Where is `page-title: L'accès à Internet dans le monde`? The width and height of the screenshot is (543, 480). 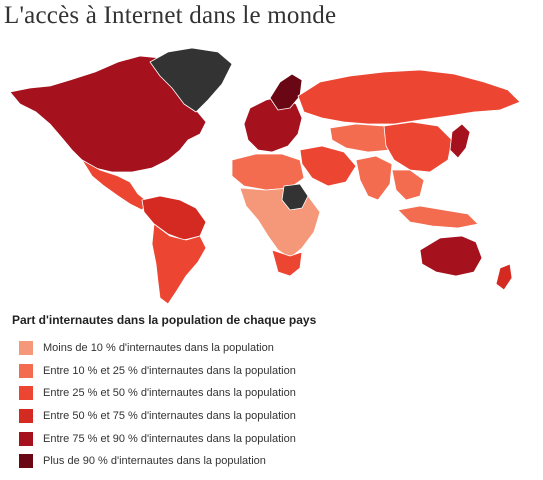
page-title: L'accès à Internet dans le monde is located at coordinates (170, 15).